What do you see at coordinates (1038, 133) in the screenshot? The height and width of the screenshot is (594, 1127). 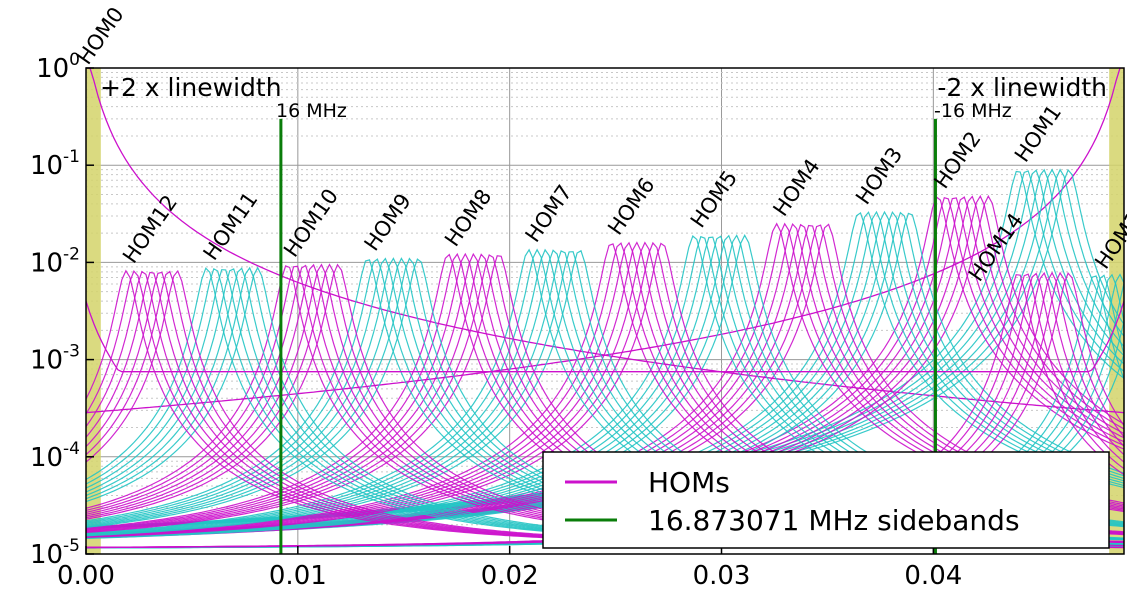 I see `hom1-label: HOM1` at bounding box center [1038, 133].